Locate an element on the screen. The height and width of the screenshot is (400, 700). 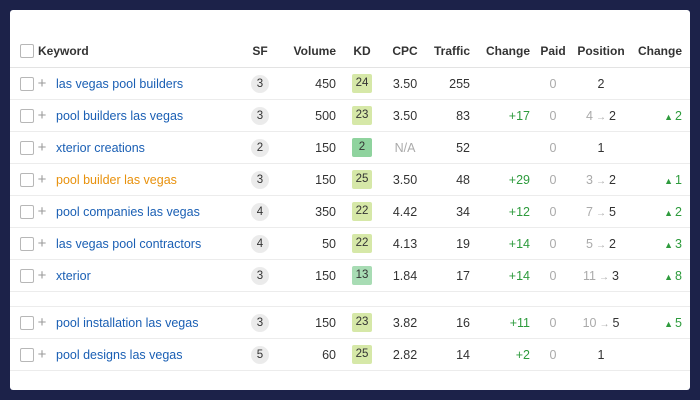
kd-cell: 23 is located at coordinates (362, 116).